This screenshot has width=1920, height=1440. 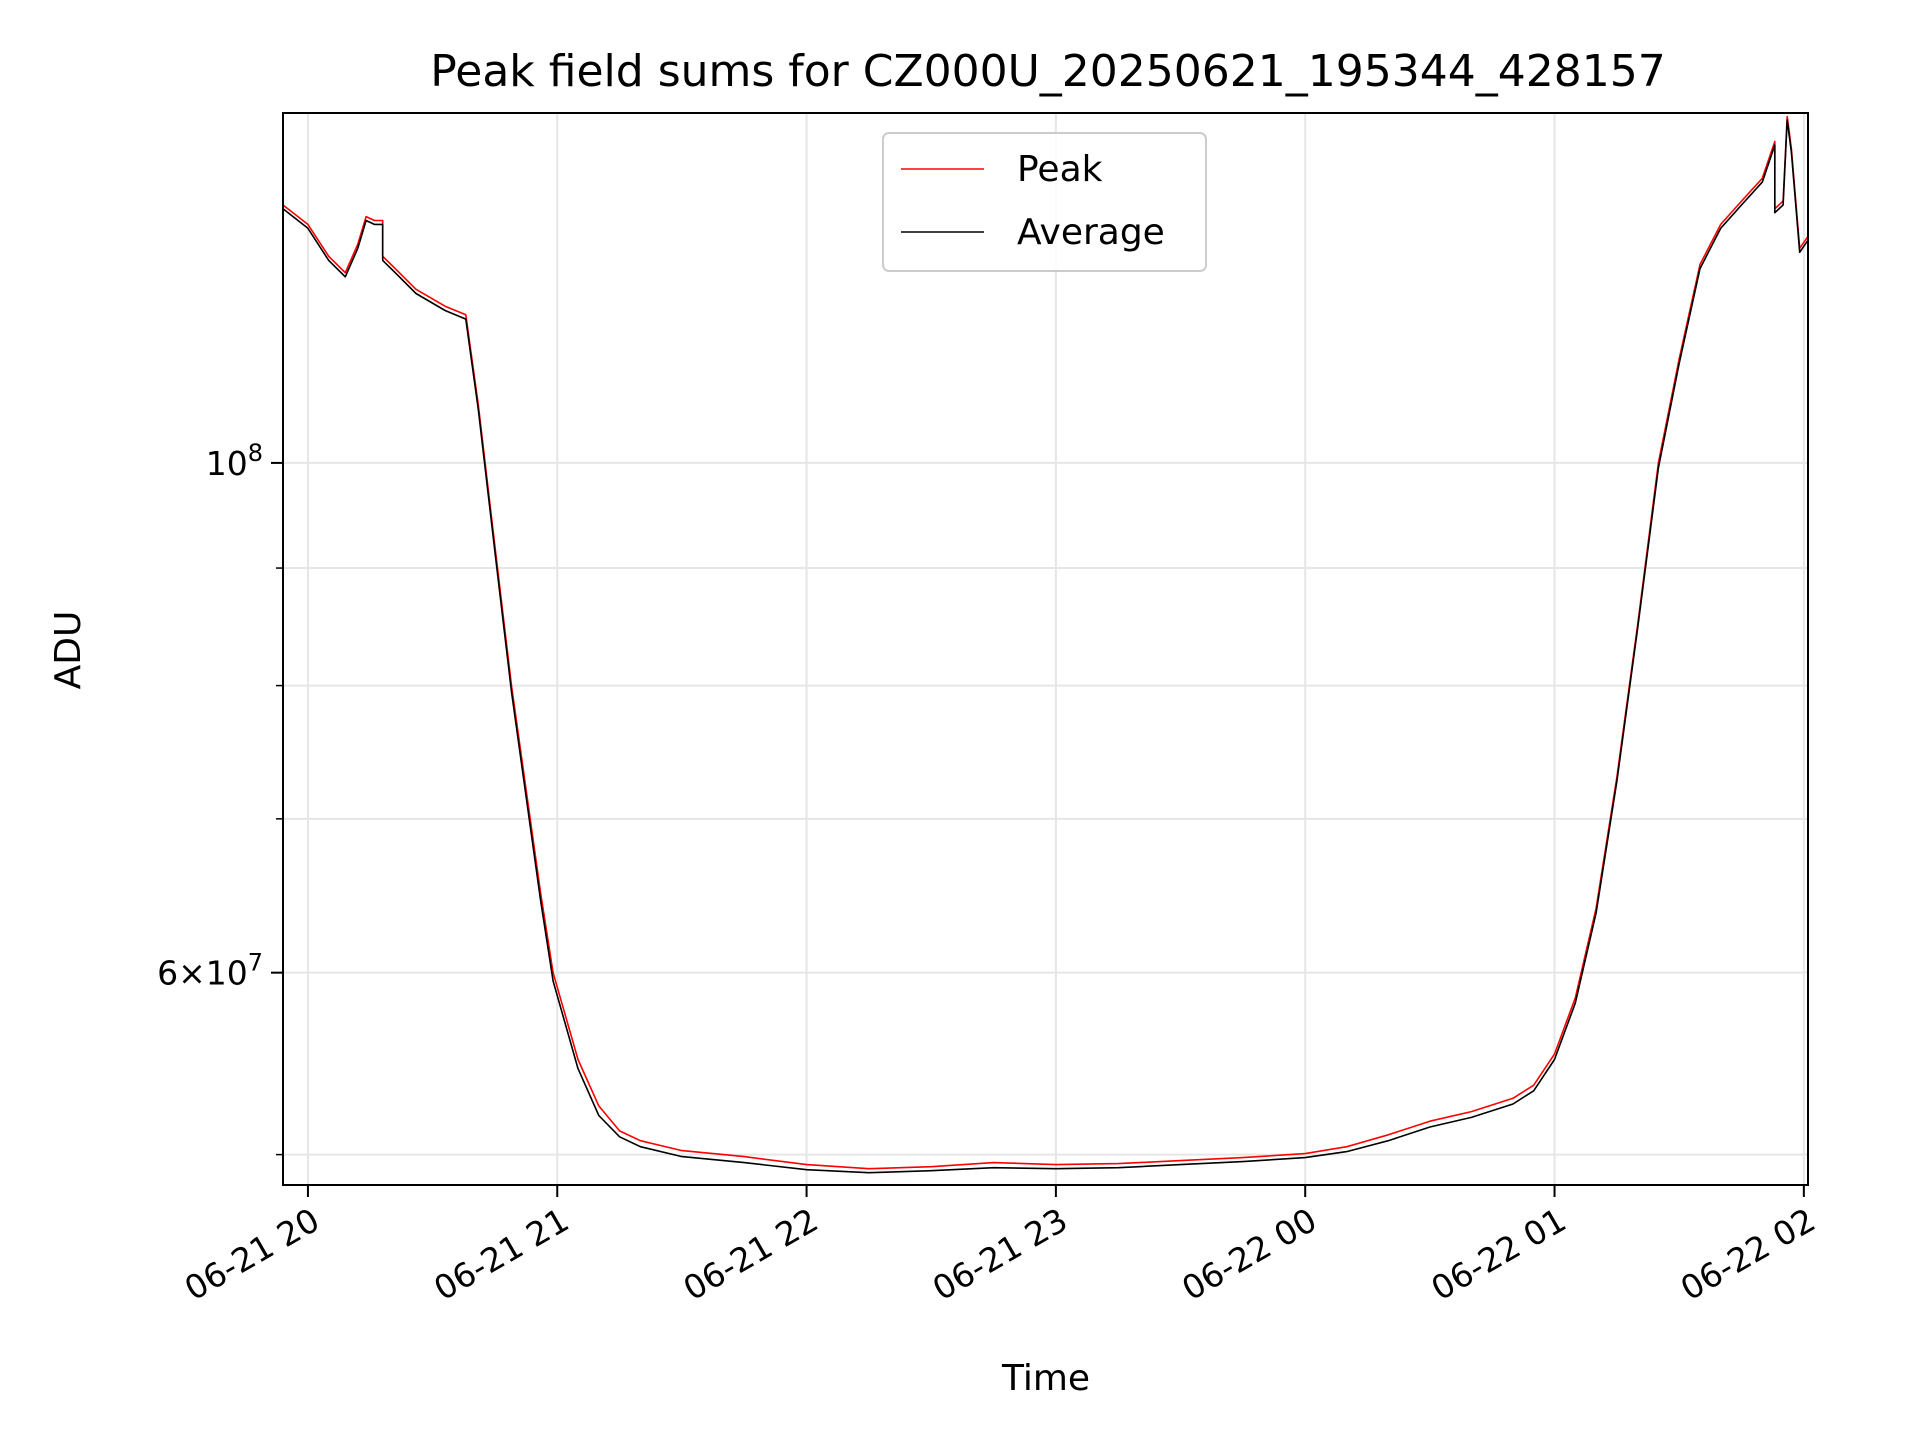 I want to click on legend-box, so click(x=1044, y=202).